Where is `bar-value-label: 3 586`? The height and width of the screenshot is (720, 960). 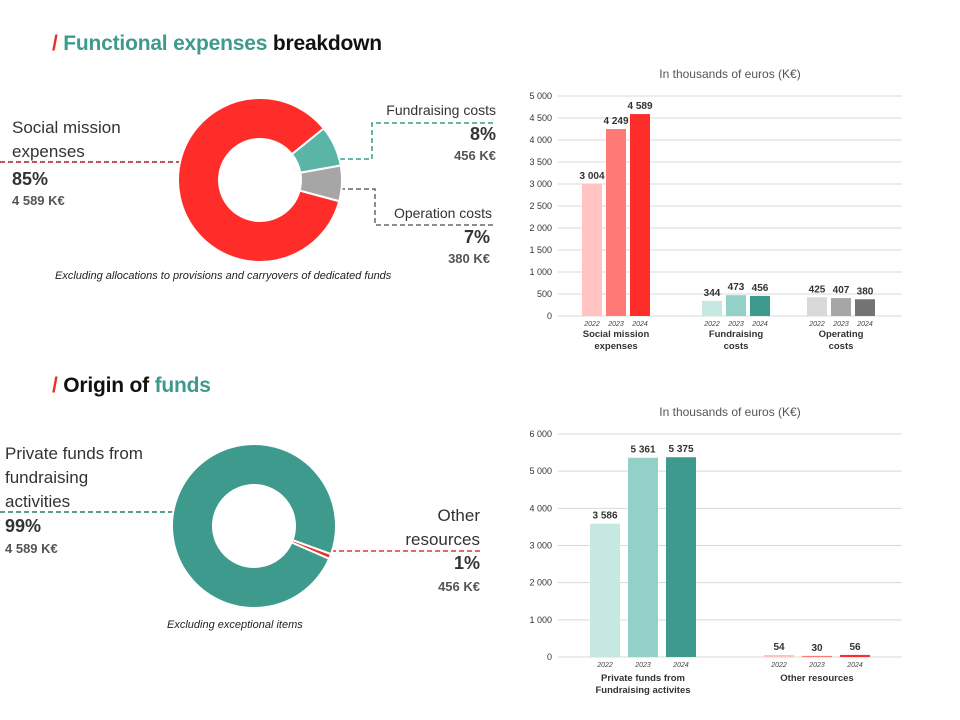 bar-value-label: 3 586 is located at coordinates (604, 516).